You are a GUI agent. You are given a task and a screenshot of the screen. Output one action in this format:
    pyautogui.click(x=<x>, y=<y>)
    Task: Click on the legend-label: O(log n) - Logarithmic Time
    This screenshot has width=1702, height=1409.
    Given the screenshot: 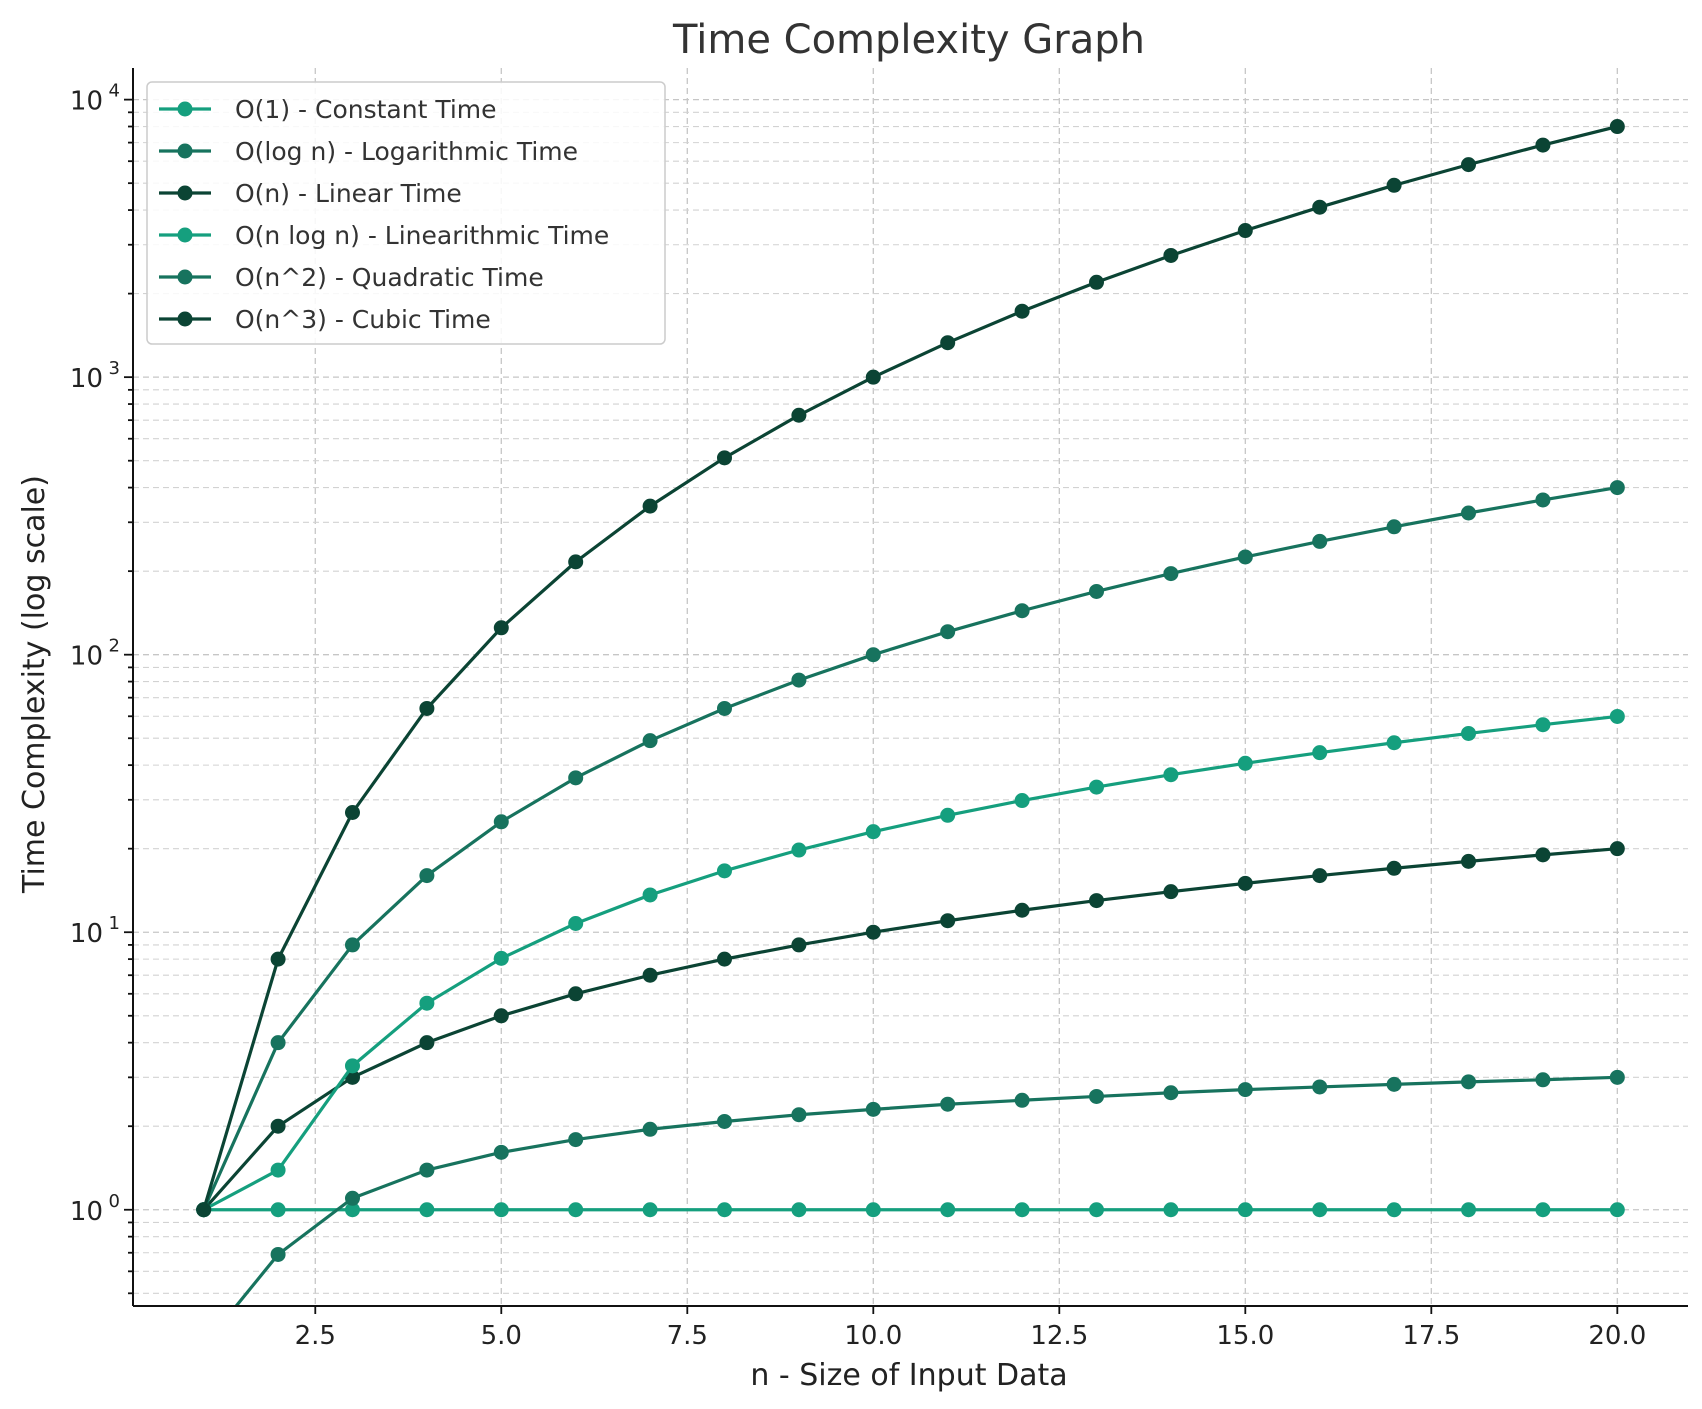 What is the action you would take?
    pyautogui.click(x=406, y=151)
    